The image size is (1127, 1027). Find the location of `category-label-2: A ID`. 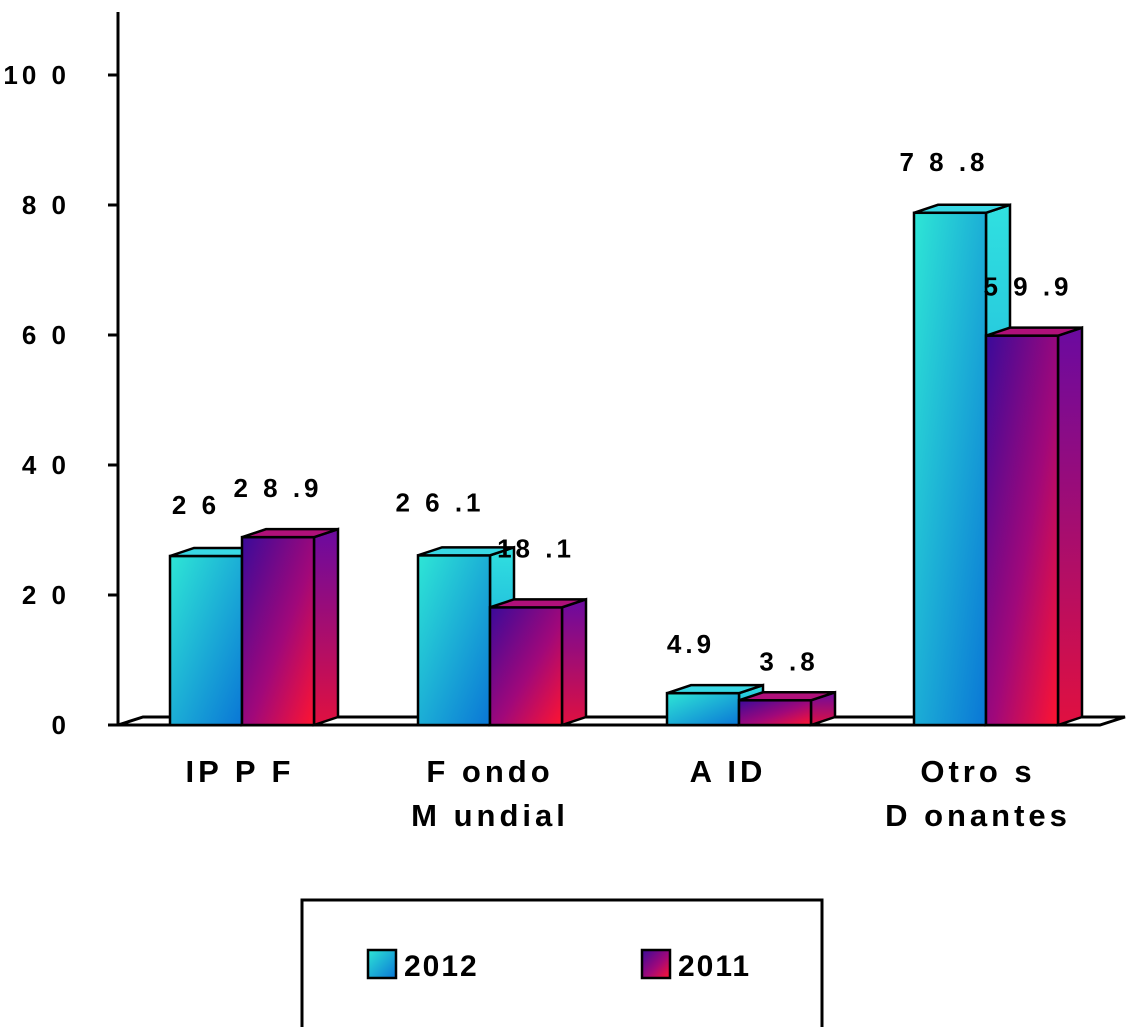

category-label-2: A ID is located at coordinates (728, 771).